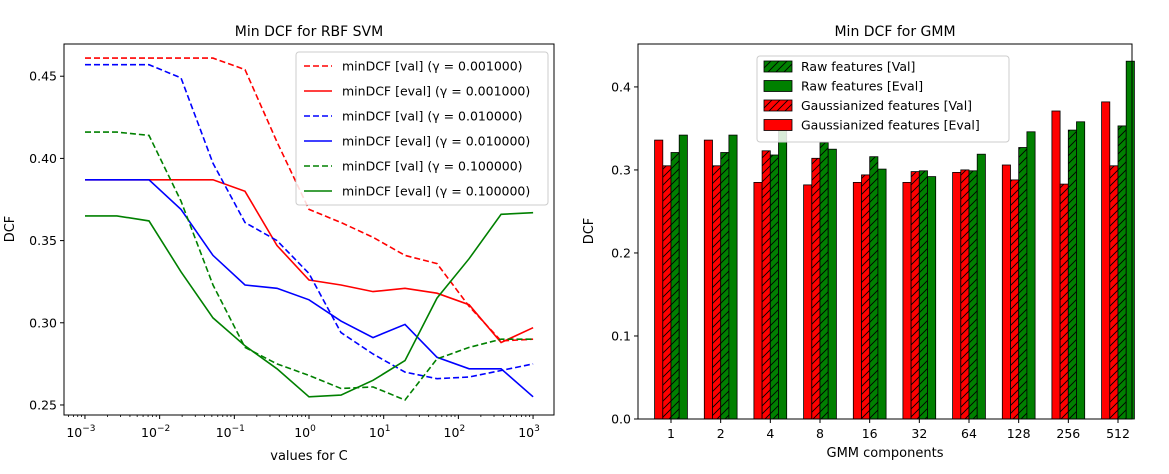 Image resolution: width=1169 pixels, height=474 pixels. What do you see at coordinates (919, 433) in the screenshot?
I see `gmm-x-tick-label: 32` at bounding box center [919, 433].